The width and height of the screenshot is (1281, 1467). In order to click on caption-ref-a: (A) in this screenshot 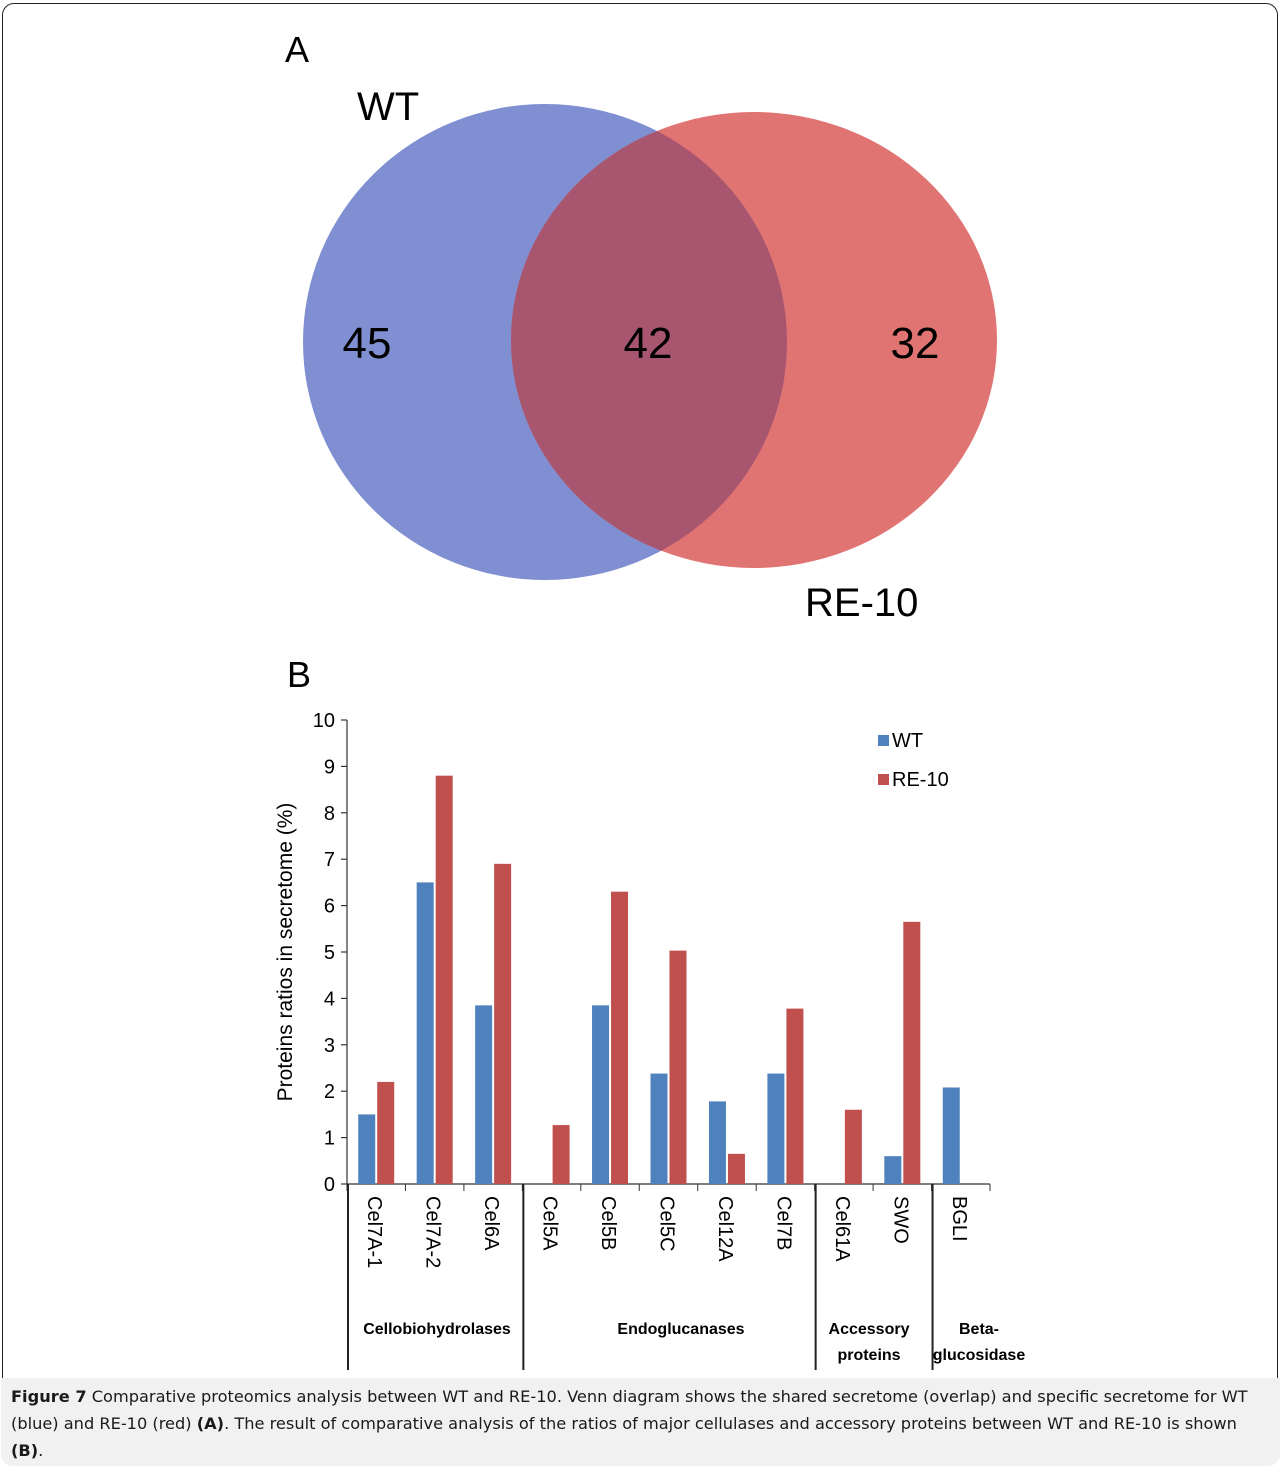, I will do `click(210, 1423)`.